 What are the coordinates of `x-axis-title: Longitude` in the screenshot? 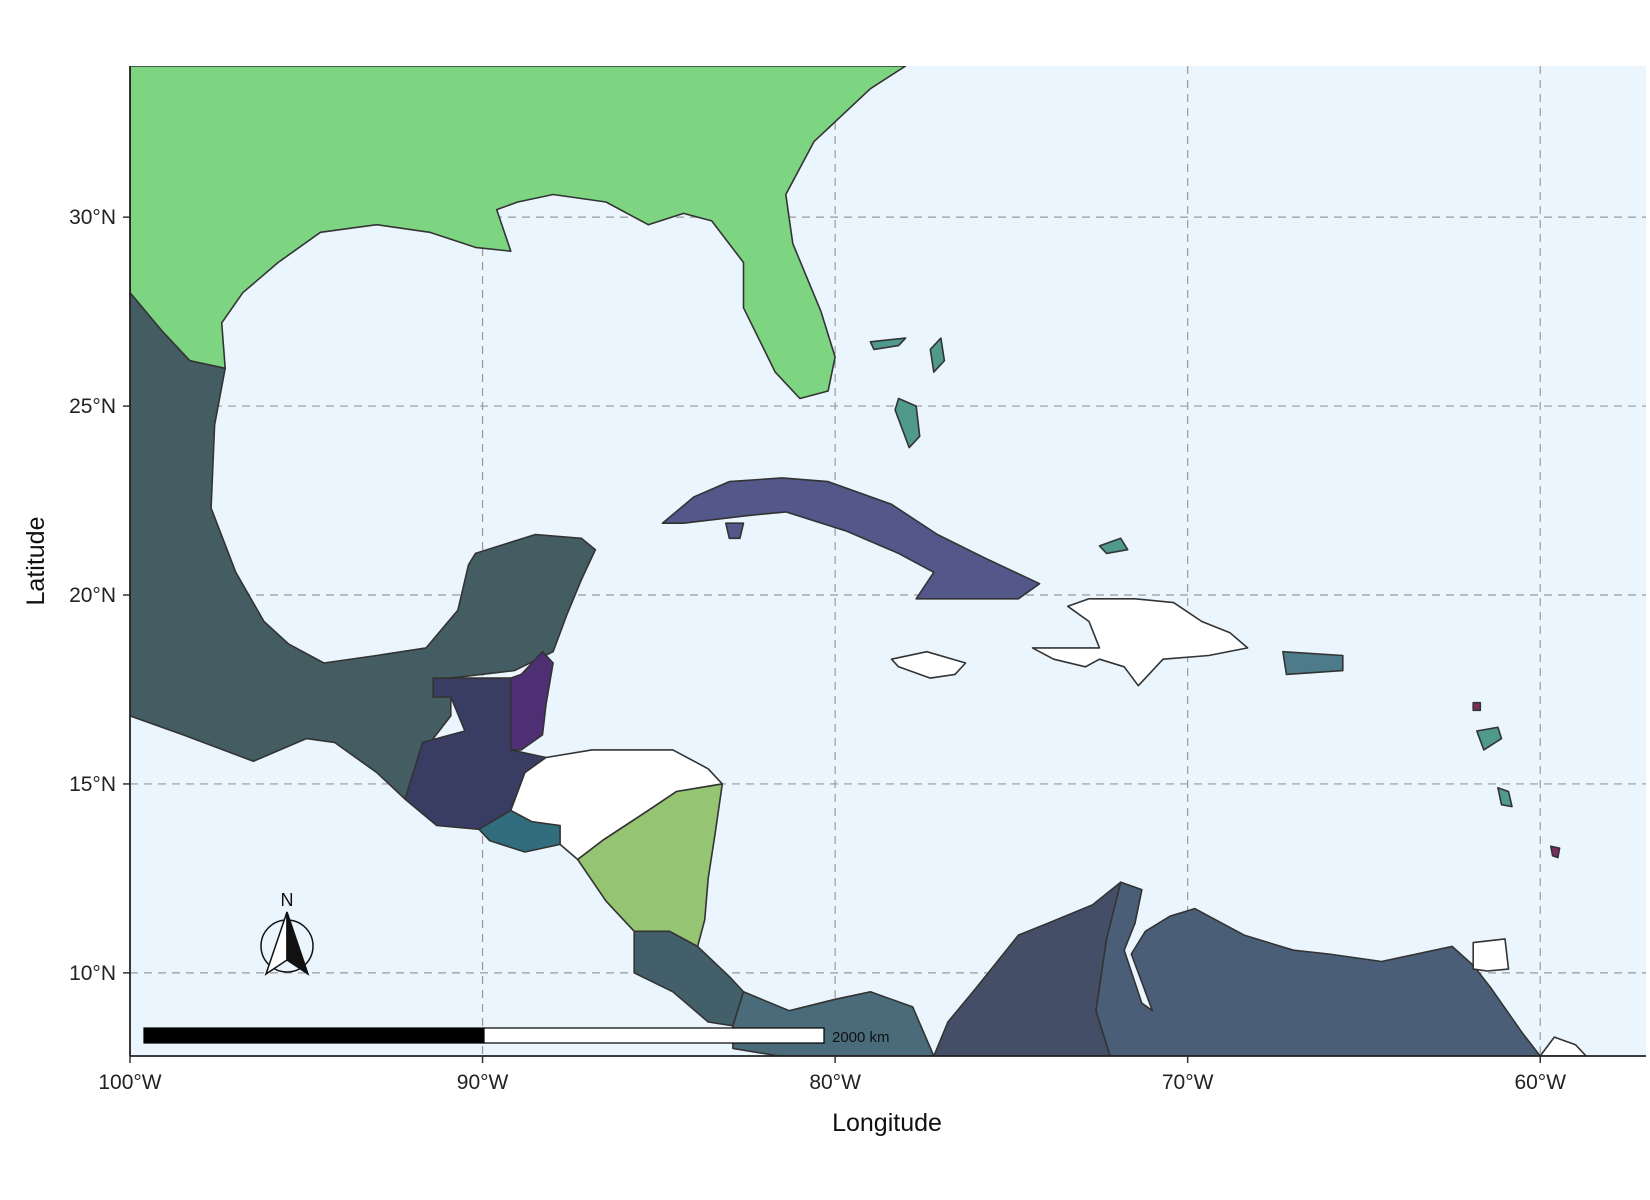 It's located at (887, 1123).